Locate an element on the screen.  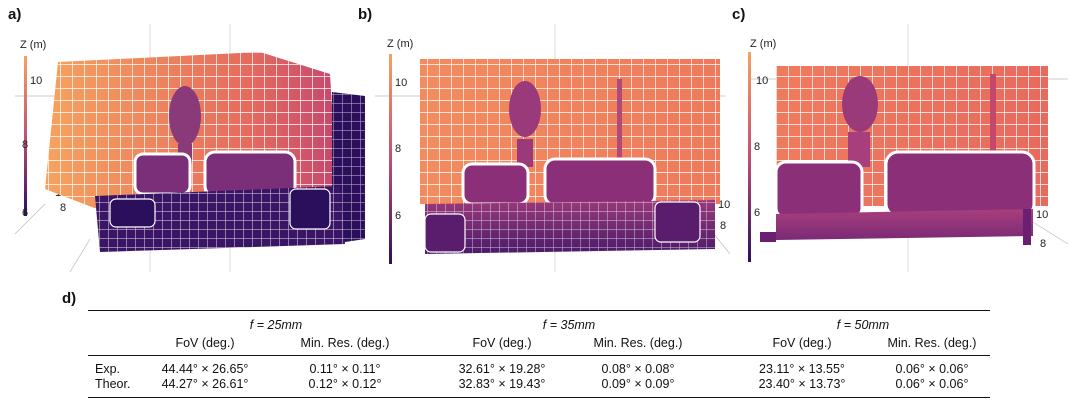
panel-b-zlabel: Z (m) is located at coordinates (400, 44).